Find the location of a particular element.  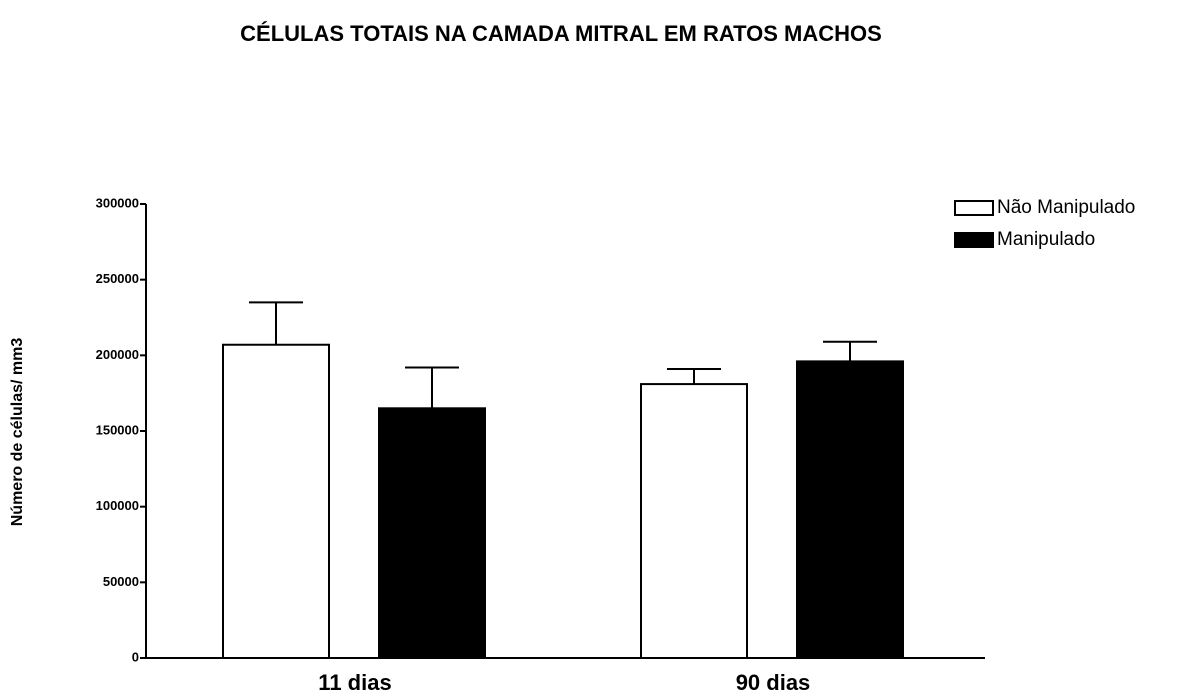

y-tick-label: 300000 is located at coordinates (117, 202).